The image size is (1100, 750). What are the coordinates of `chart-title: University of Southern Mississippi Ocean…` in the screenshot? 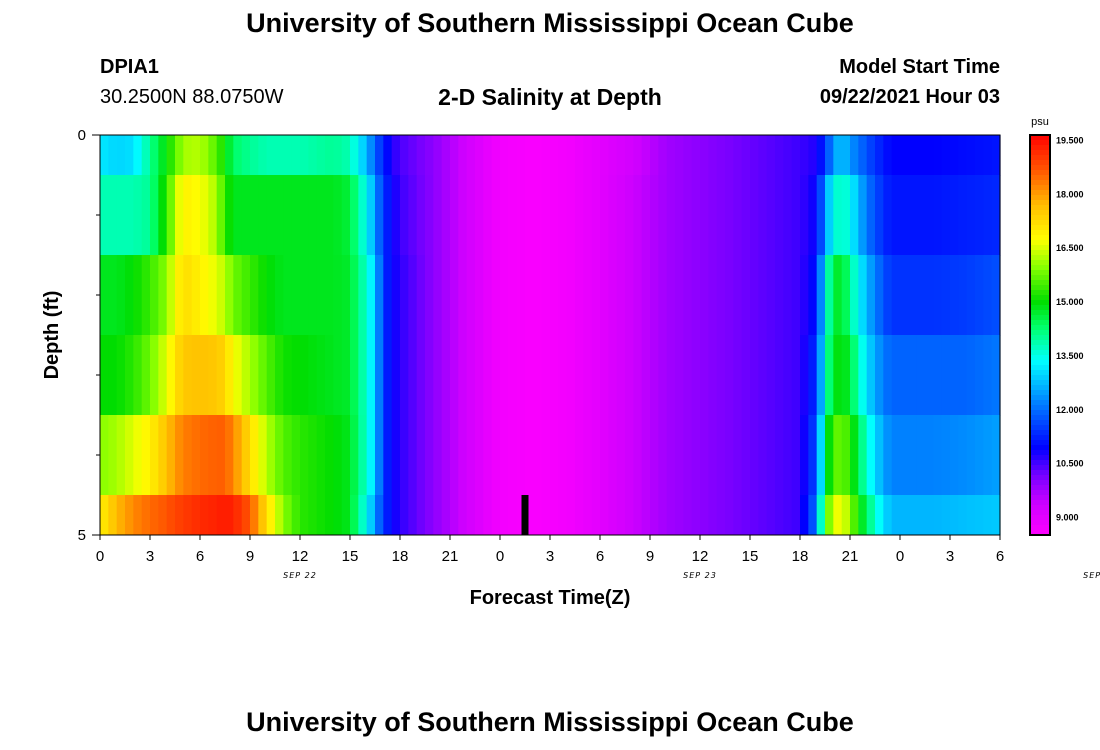 It's located at (550, 23).